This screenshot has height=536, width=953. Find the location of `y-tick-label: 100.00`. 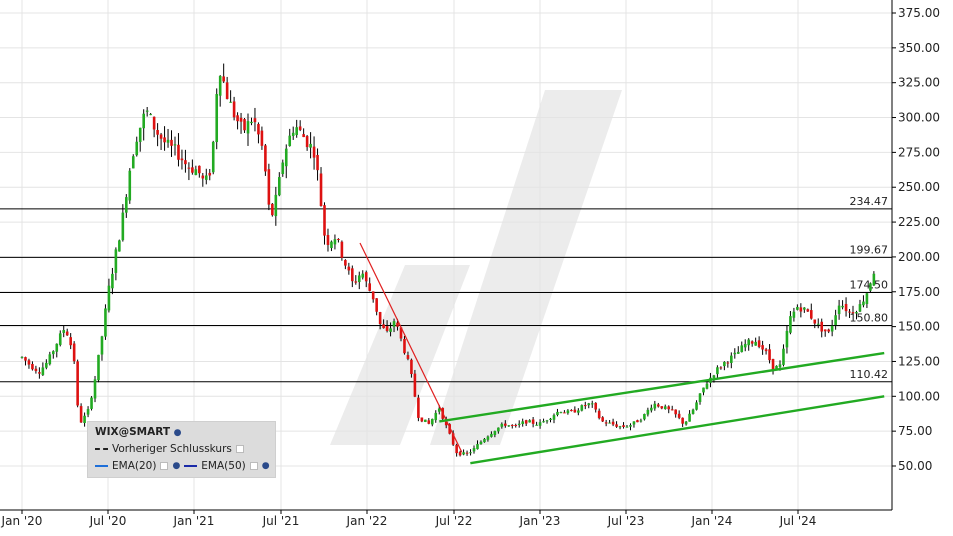

y-tick-label: 100.00 is located at coordinates (919, 396).